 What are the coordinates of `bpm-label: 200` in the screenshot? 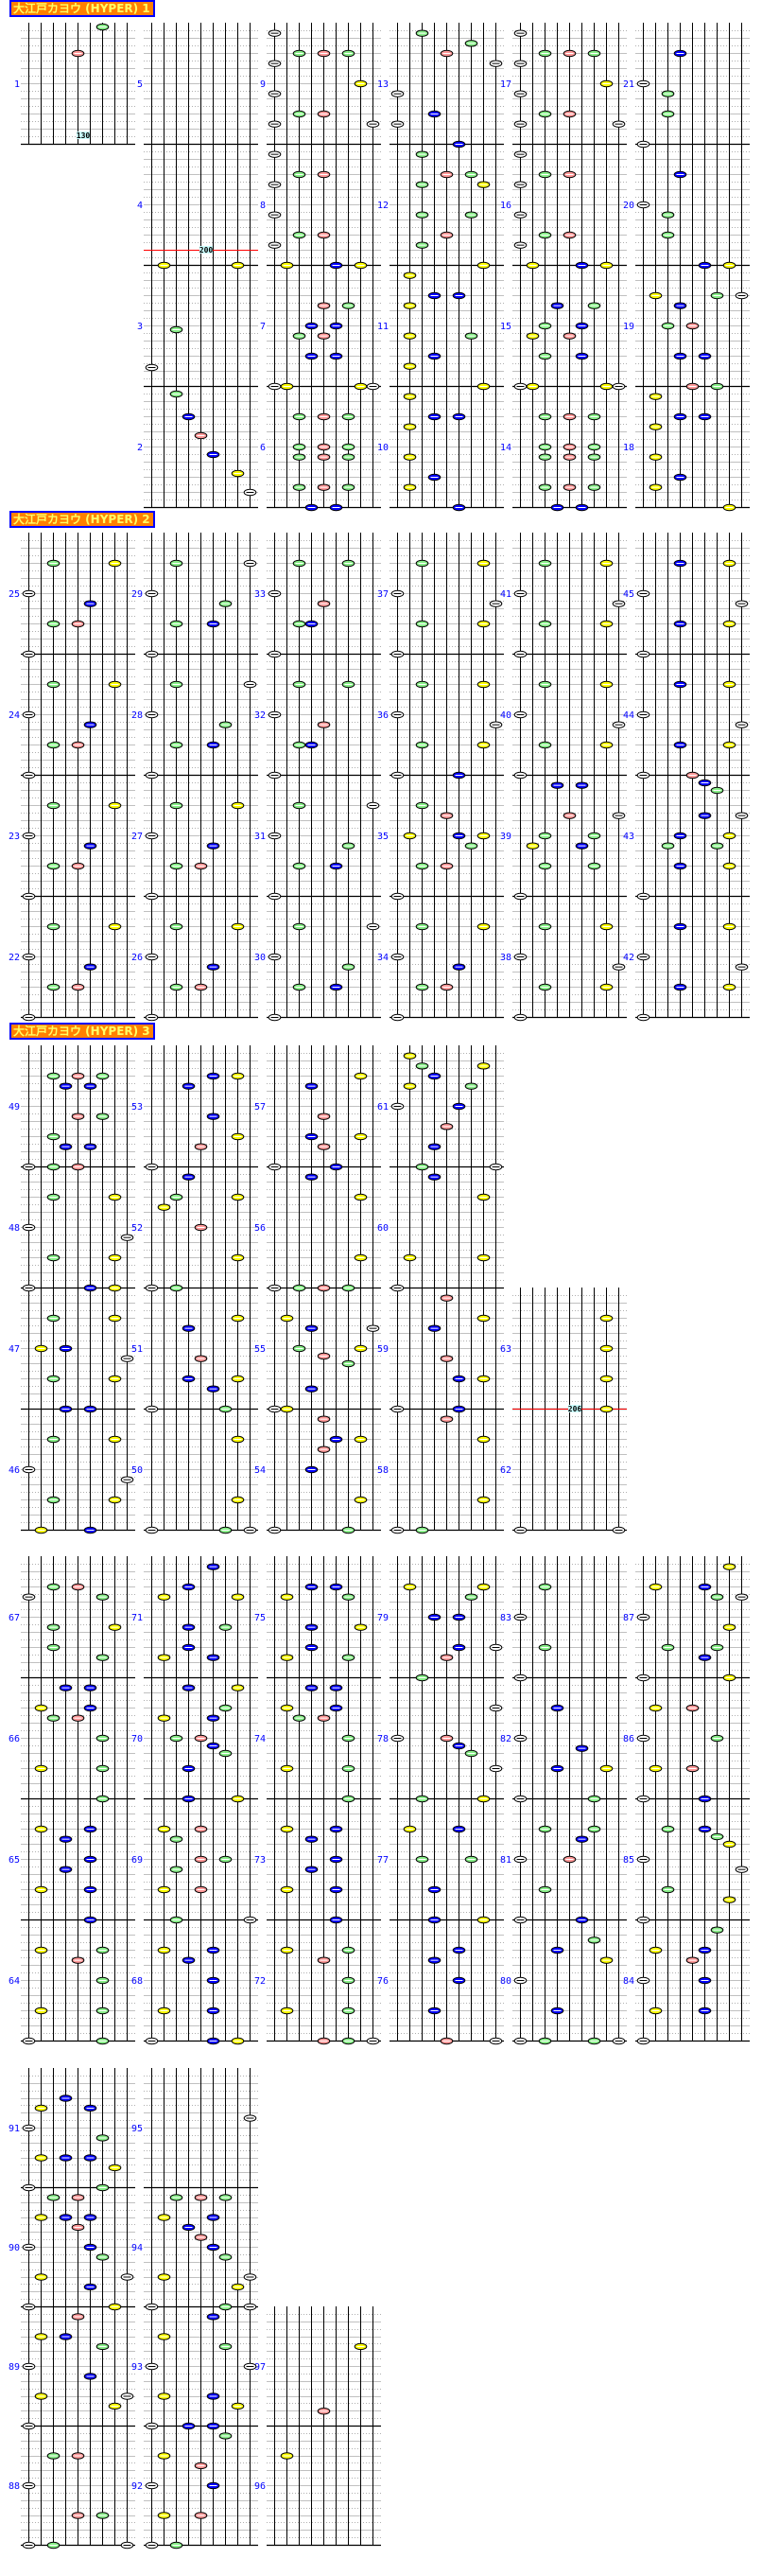 It's located at (206, 250).